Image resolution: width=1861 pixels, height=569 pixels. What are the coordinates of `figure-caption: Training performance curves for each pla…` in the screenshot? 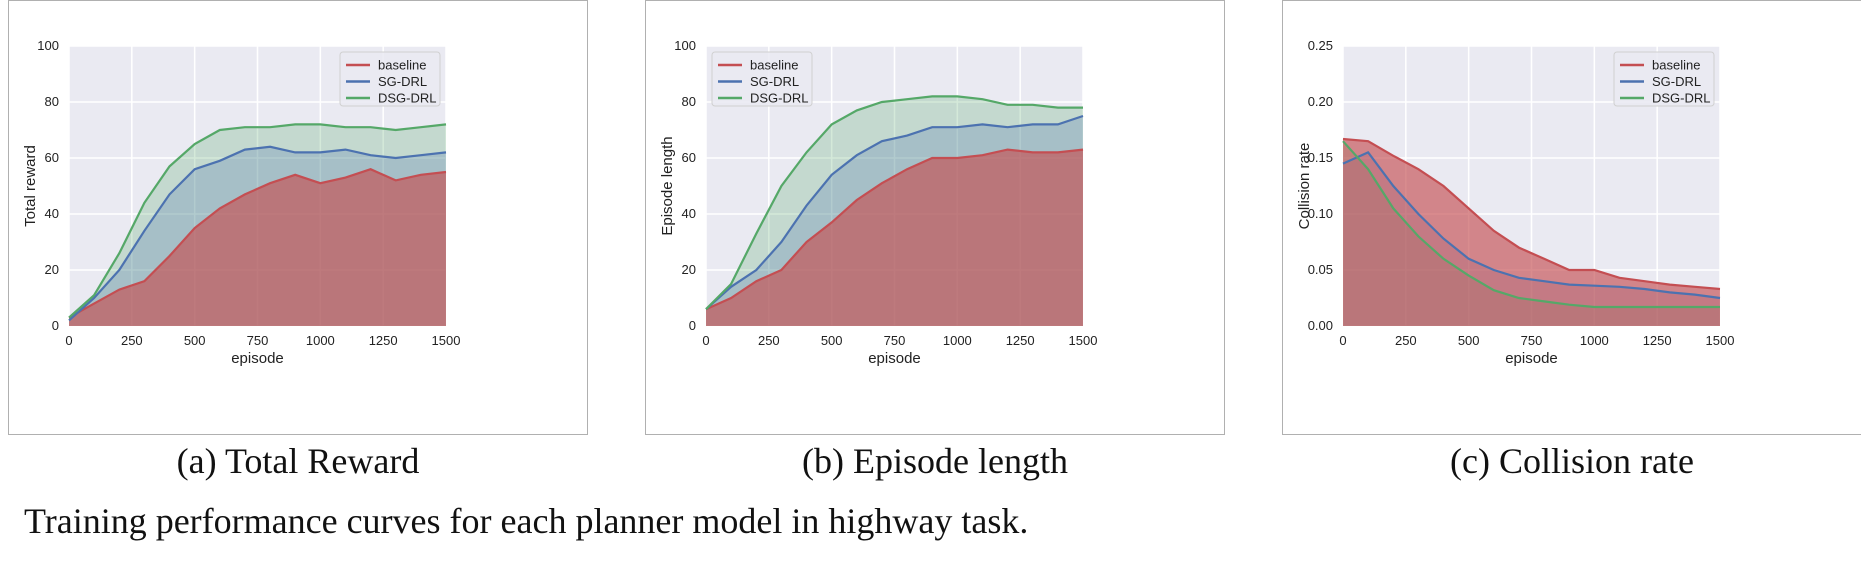 It's located at (526, 521).